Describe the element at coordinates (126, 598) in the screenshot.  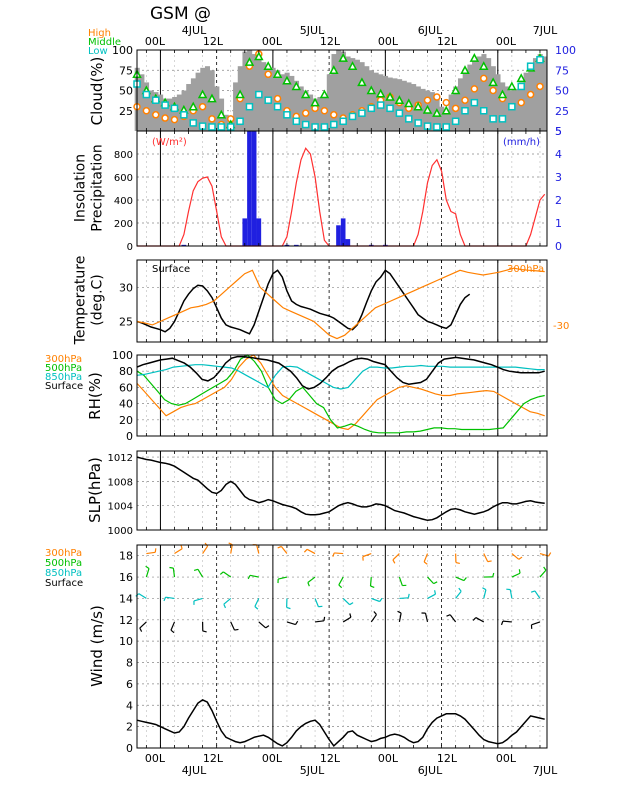
I see `wind-y-tick: 14` at that location.